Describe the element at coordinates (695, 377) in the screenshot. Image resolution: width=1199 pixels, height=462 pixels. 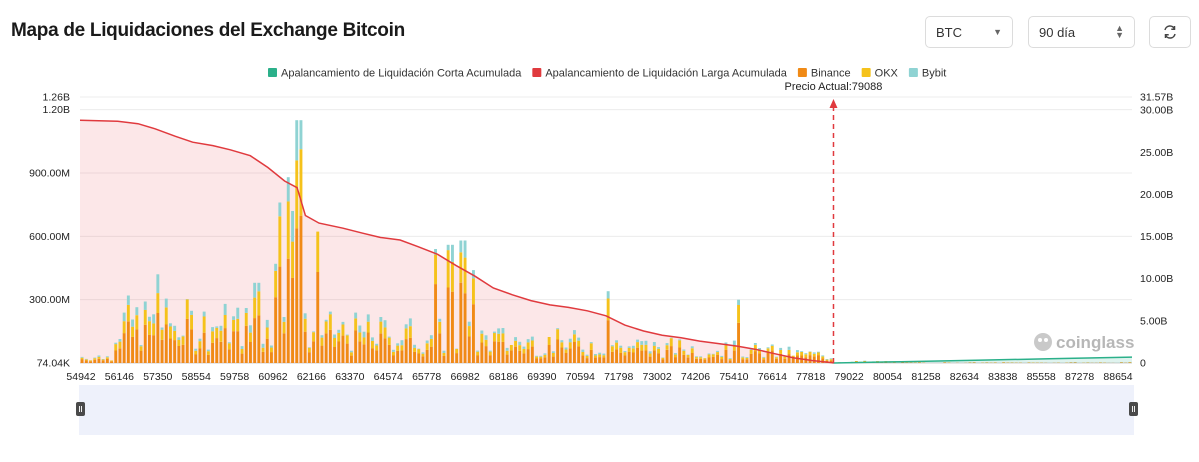
I see `x-tick-label: 74206` at that location.